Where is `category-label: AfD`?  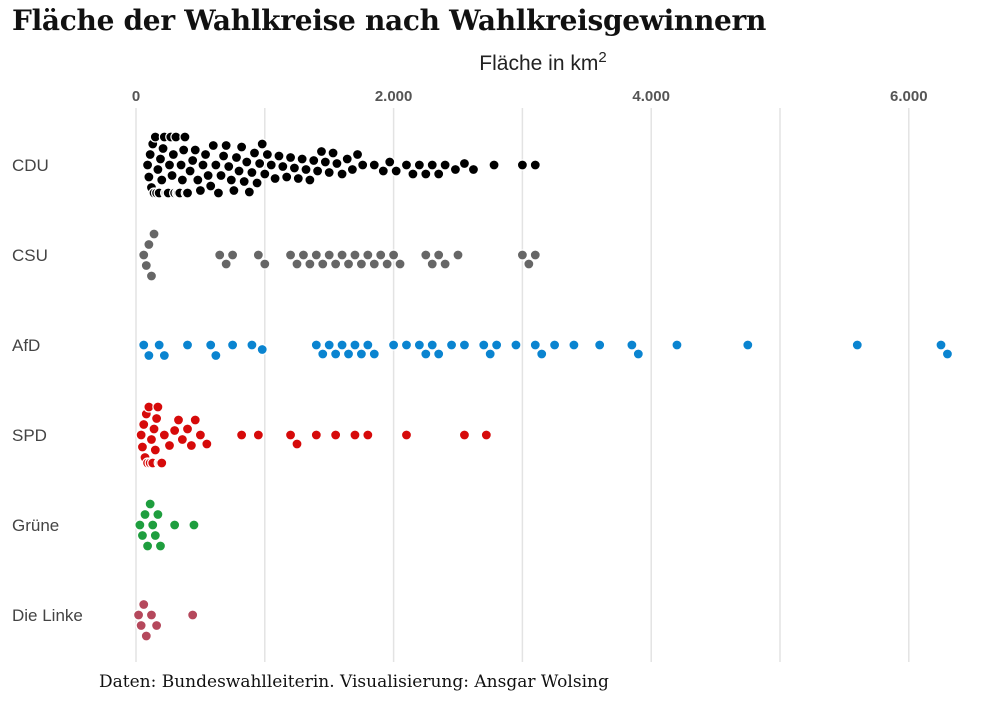
category-label: AfD is located at coordinates (26, 345).